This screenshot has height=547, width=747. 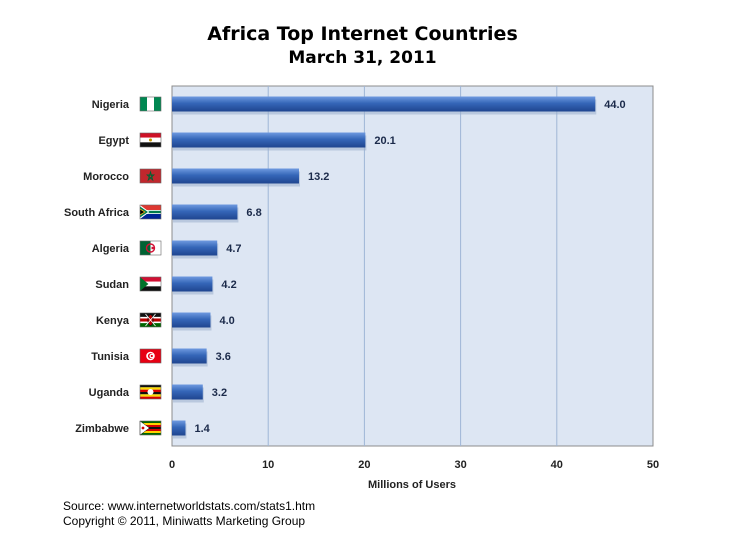 I want to click on algeria-flag-icon, so click(x=150, y=248).